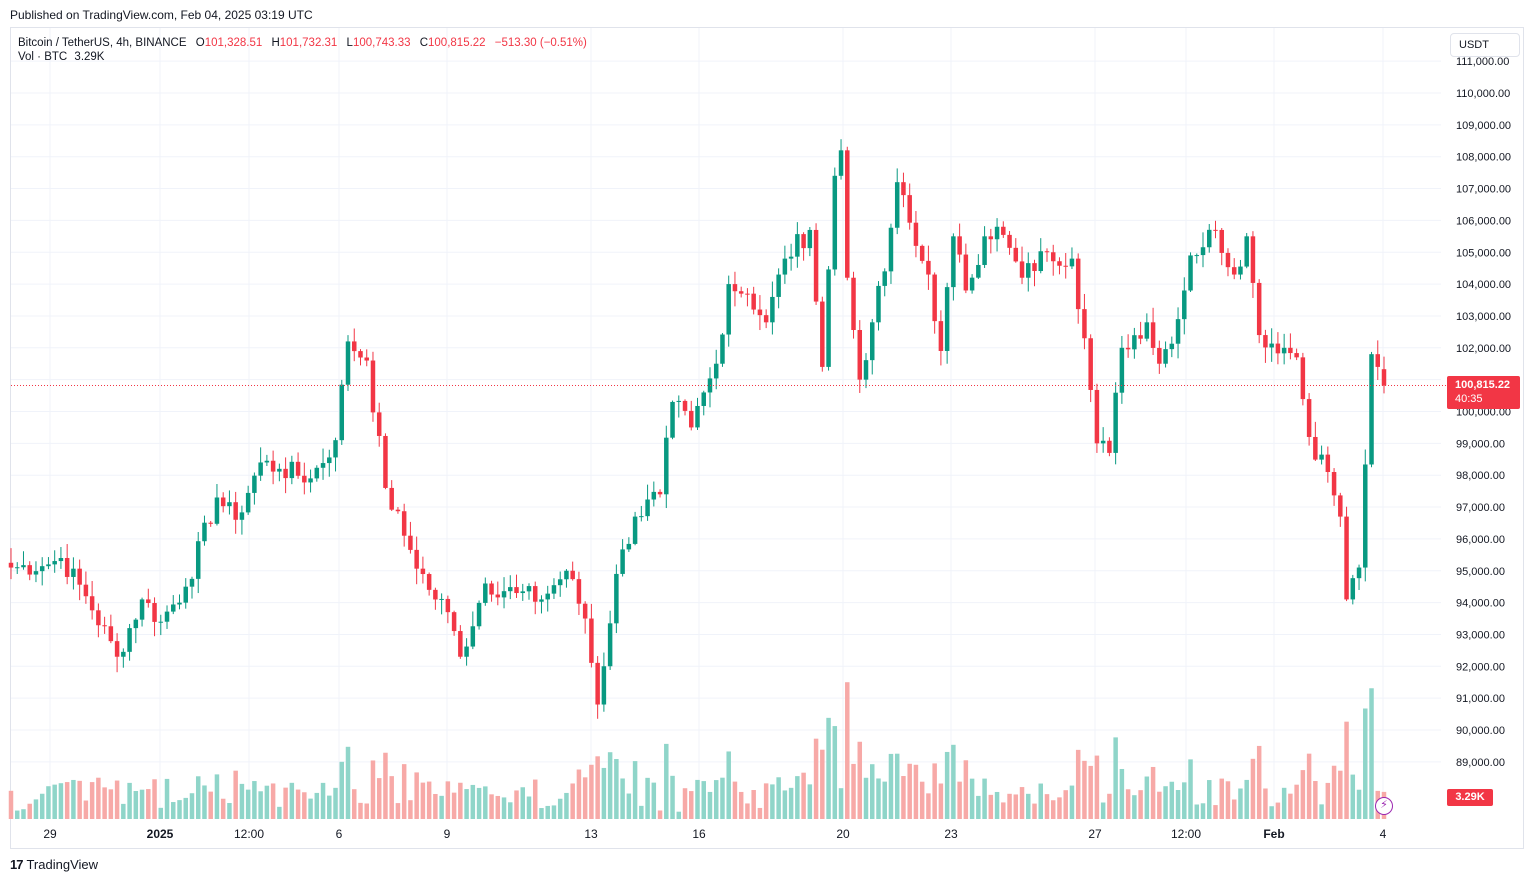  Describe the element at coordinates (62, 864) in the screenshot. I see `brand-name: TradingView` at that location.